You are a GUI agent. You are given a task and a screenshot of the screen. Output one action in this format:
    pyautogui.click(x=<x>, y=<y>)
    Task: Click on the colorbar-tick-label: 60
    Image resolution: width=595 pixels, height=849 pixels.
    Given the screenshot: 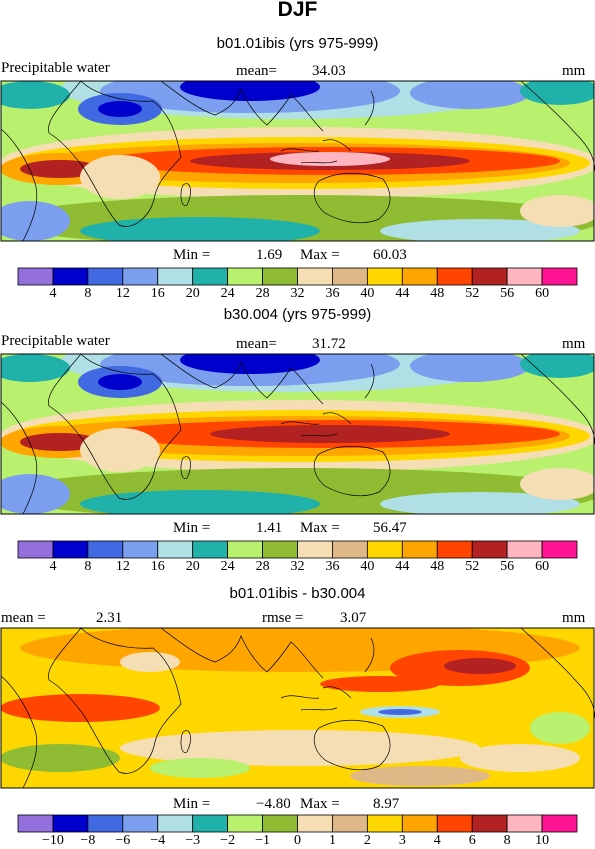 What is the action you would take?
    pyautogui.click(x=542, y=566)
    